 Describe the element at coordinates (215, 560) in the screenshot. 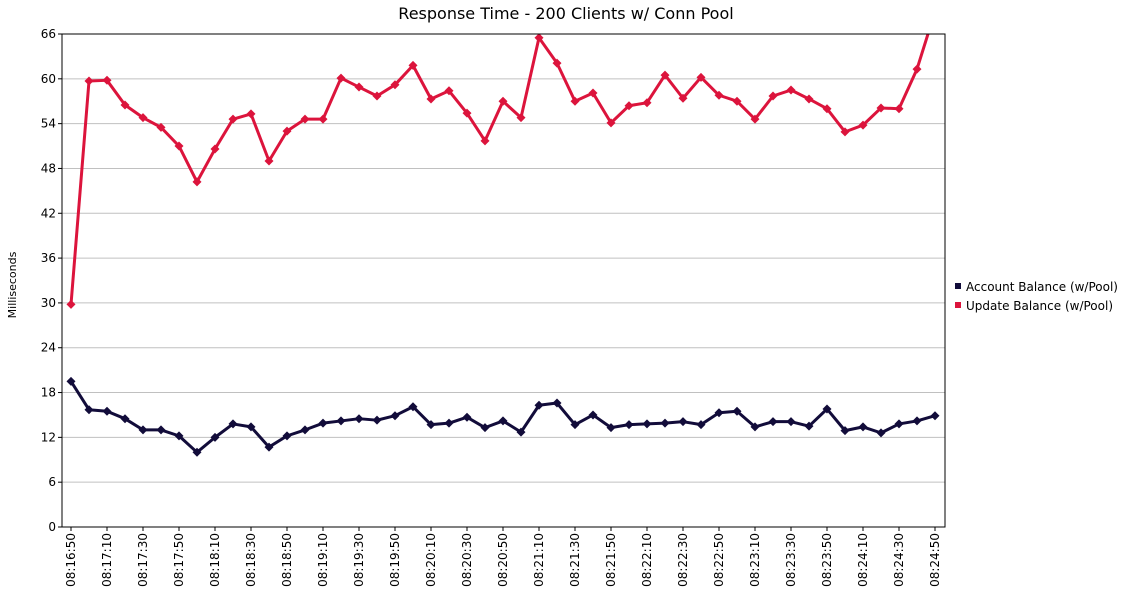

I see `x-tick-label: 08:18:10` at that location.